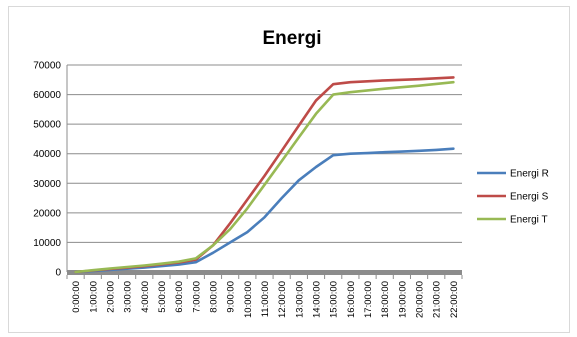 This screenshot has width=577, height=337. What do you see at coordinates (47, 125) in the screenshot?
I see `y-tick-label: 50000` at bounding box center [47, 125].